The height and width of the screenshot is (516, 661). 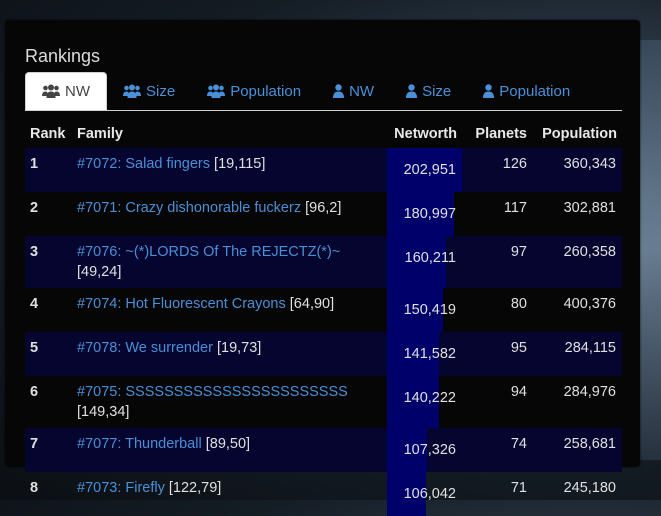 What do you see at coordinates (589, 488) in the screenshot?
I see `population-cell: 245,180` at bounding box center [589, 488].